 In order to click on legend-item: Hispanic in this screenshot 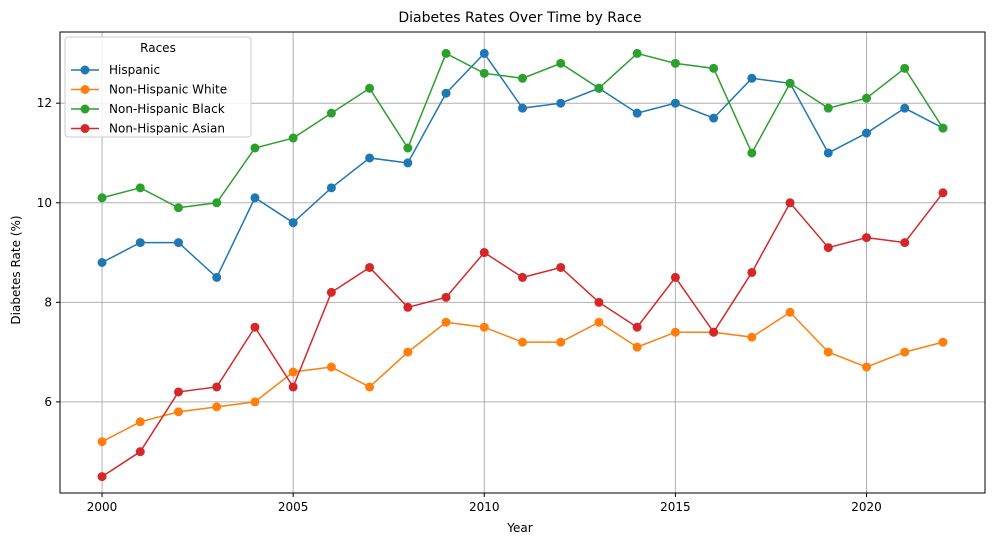, I will do `click(115, 70)`.